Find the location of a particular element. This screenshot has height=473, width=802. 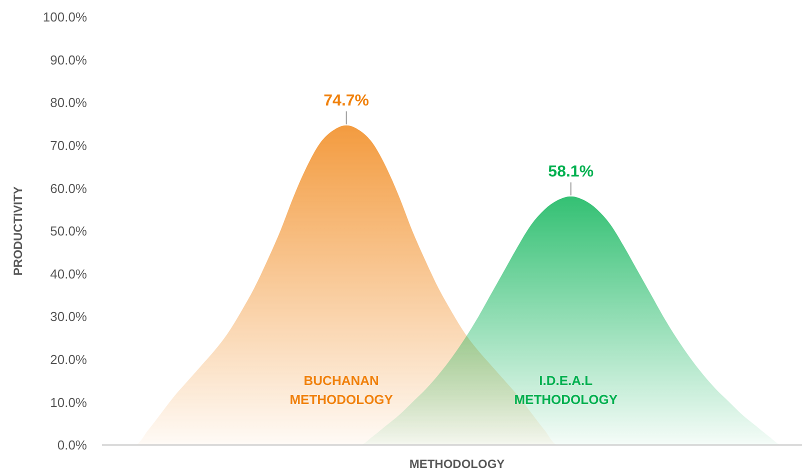

data-label: 74.7% is located at coordinates (347, 101).